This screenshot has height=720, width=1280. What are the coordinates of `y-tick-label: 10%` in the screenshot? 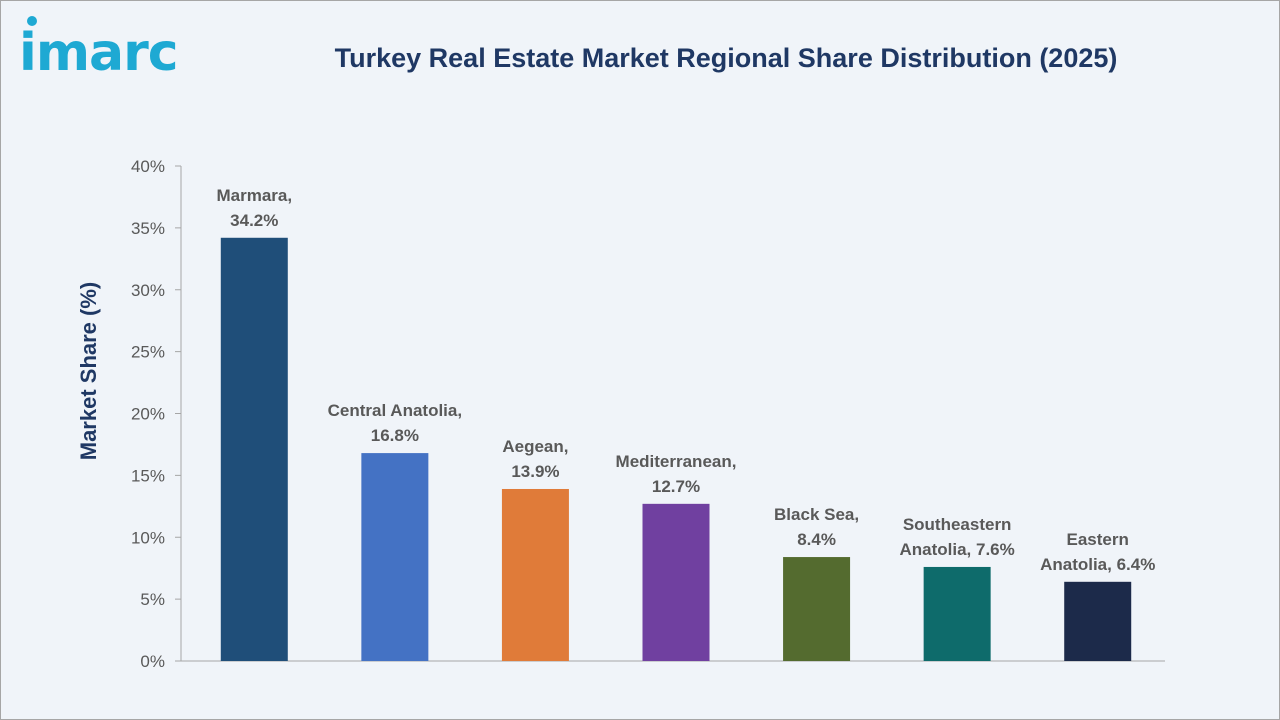 It's located at (148, 537).